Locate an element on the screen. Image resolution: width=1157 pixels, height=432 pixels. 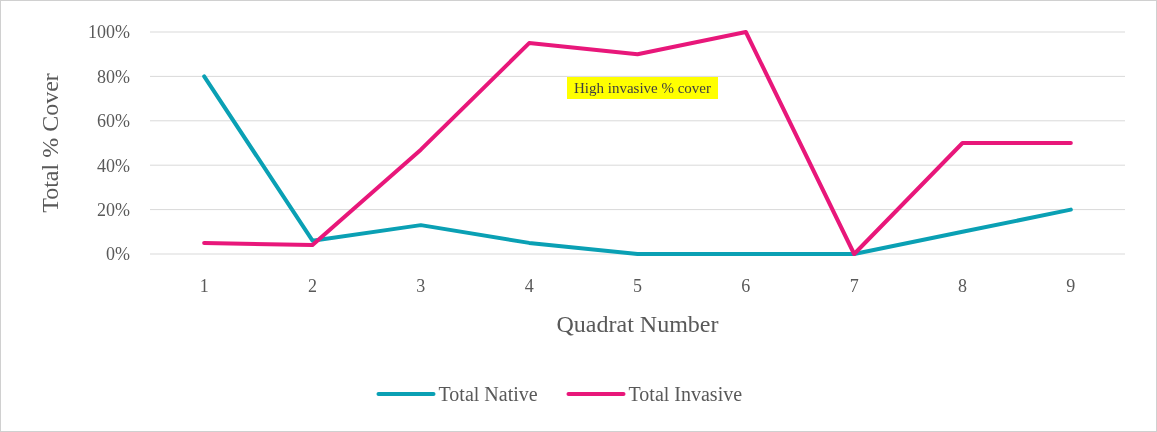
x-tick-label: 1 is located at coordinates (204, 286).